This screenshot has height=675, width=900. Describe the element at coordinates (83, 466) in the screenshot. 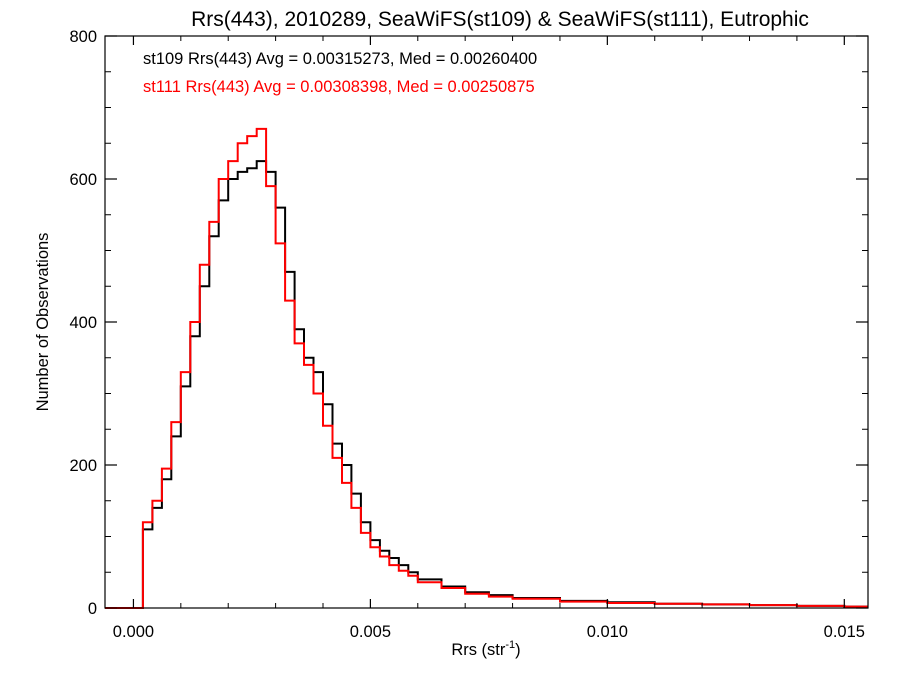

I see `y-tick-label: 200` at that location.